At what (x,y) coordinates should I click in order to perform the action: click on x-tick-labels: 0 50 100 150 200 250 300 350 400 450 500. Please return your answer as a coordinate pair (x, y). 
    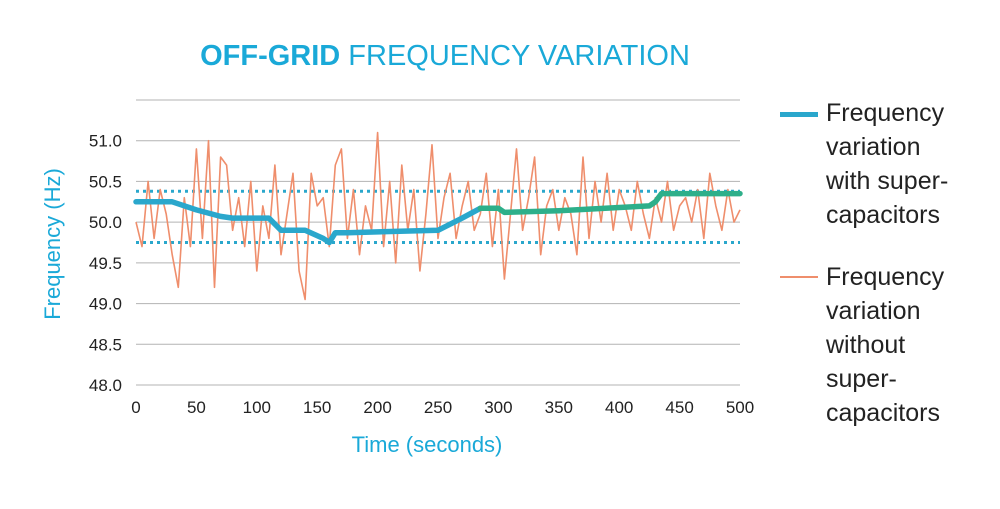
    Looking at the image, I should click on (442, 407).